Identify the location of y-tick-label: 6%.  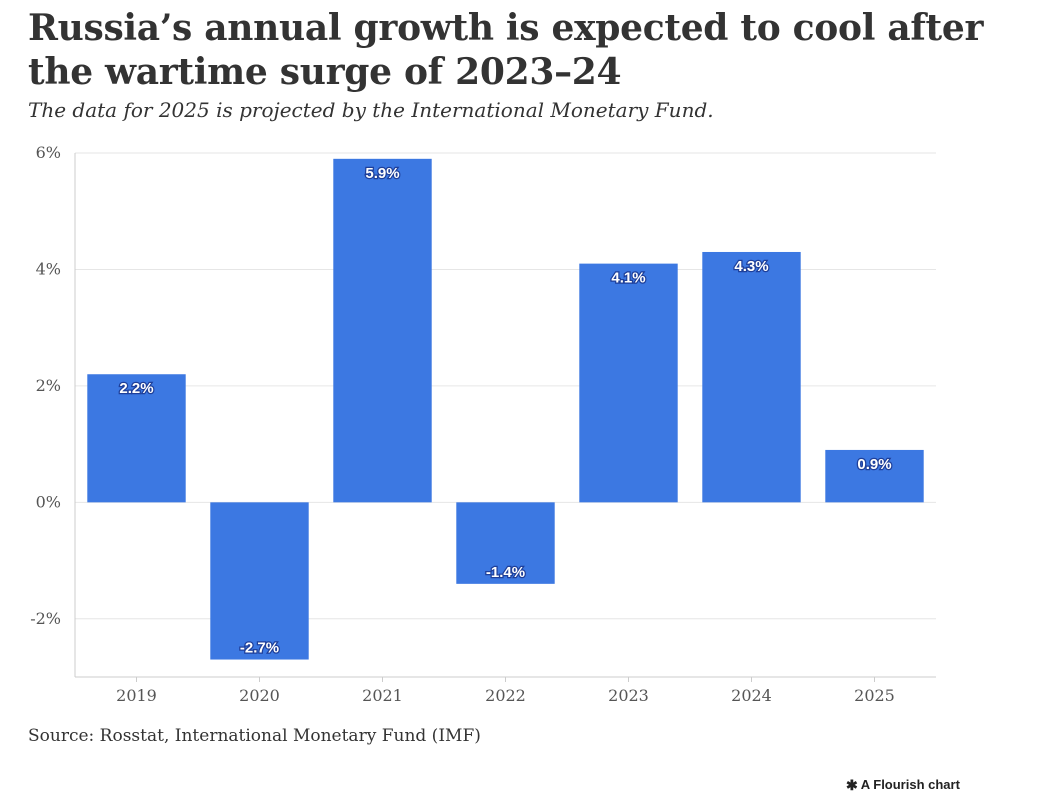
(48, 152).